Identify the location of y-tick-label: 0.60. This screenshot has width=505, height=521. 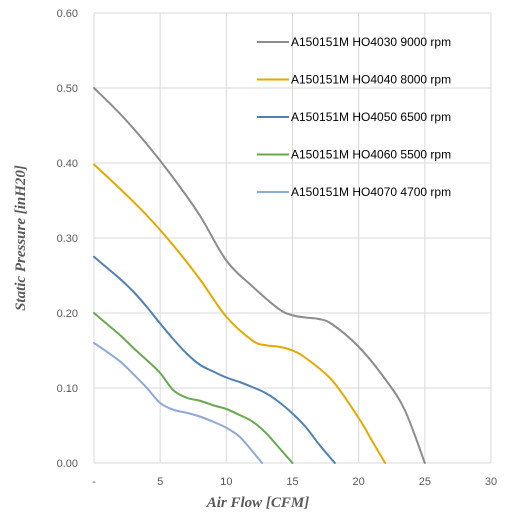
(67, 14).